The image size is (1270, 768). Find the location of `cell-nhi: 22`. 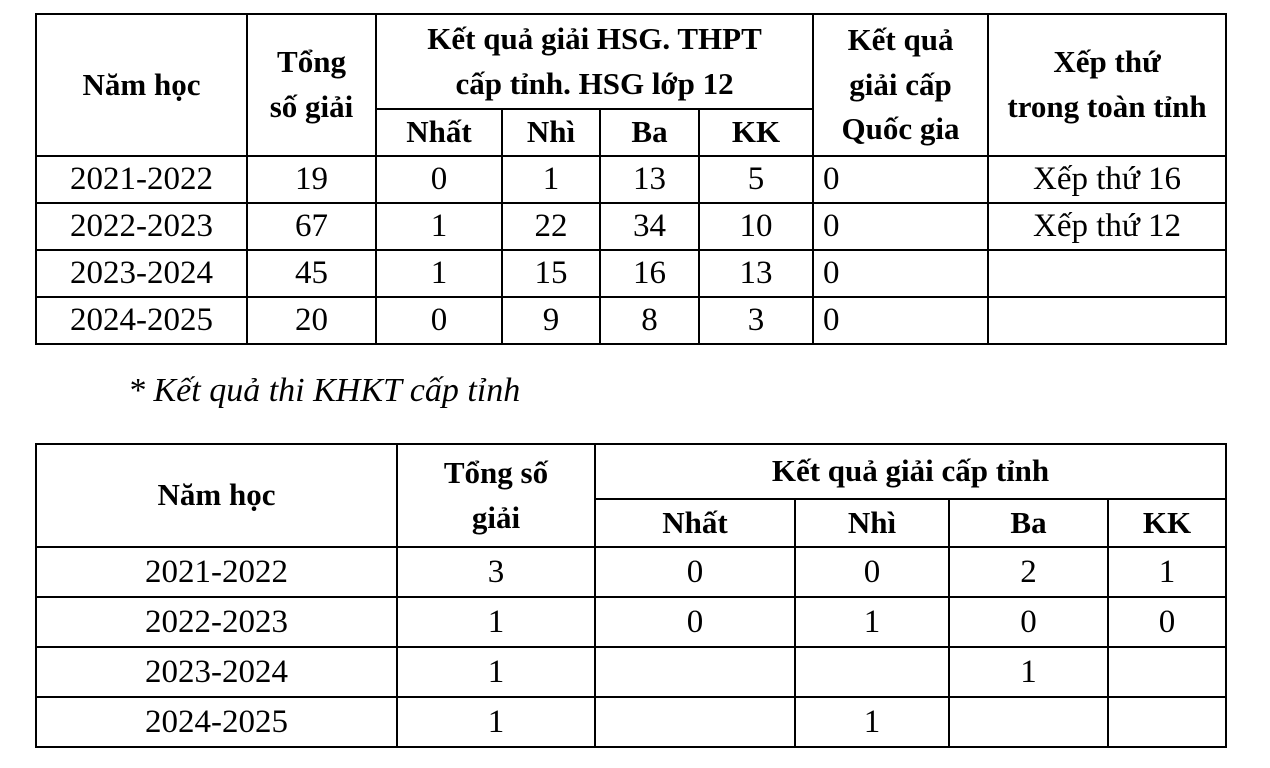

cell-nhi: 22 is located at coordinates (551, 226).